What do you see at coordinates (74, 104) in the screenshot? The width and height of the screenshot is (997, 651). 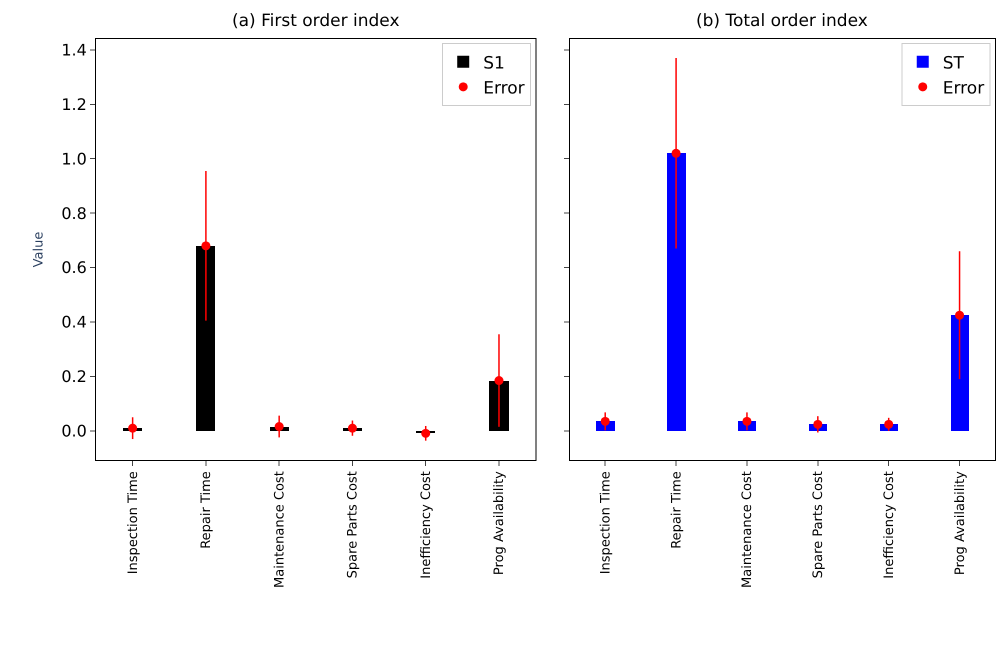 I see `y-tick-label: 1.2` at bounding box center [74, 104].